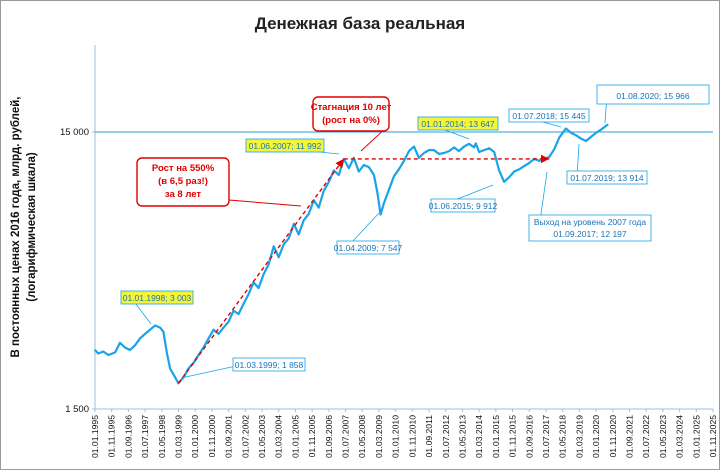  Describe the element at coordinates (663, 436) in the screenshot. I see `x-tick-label: 01.05.2023` at that location.